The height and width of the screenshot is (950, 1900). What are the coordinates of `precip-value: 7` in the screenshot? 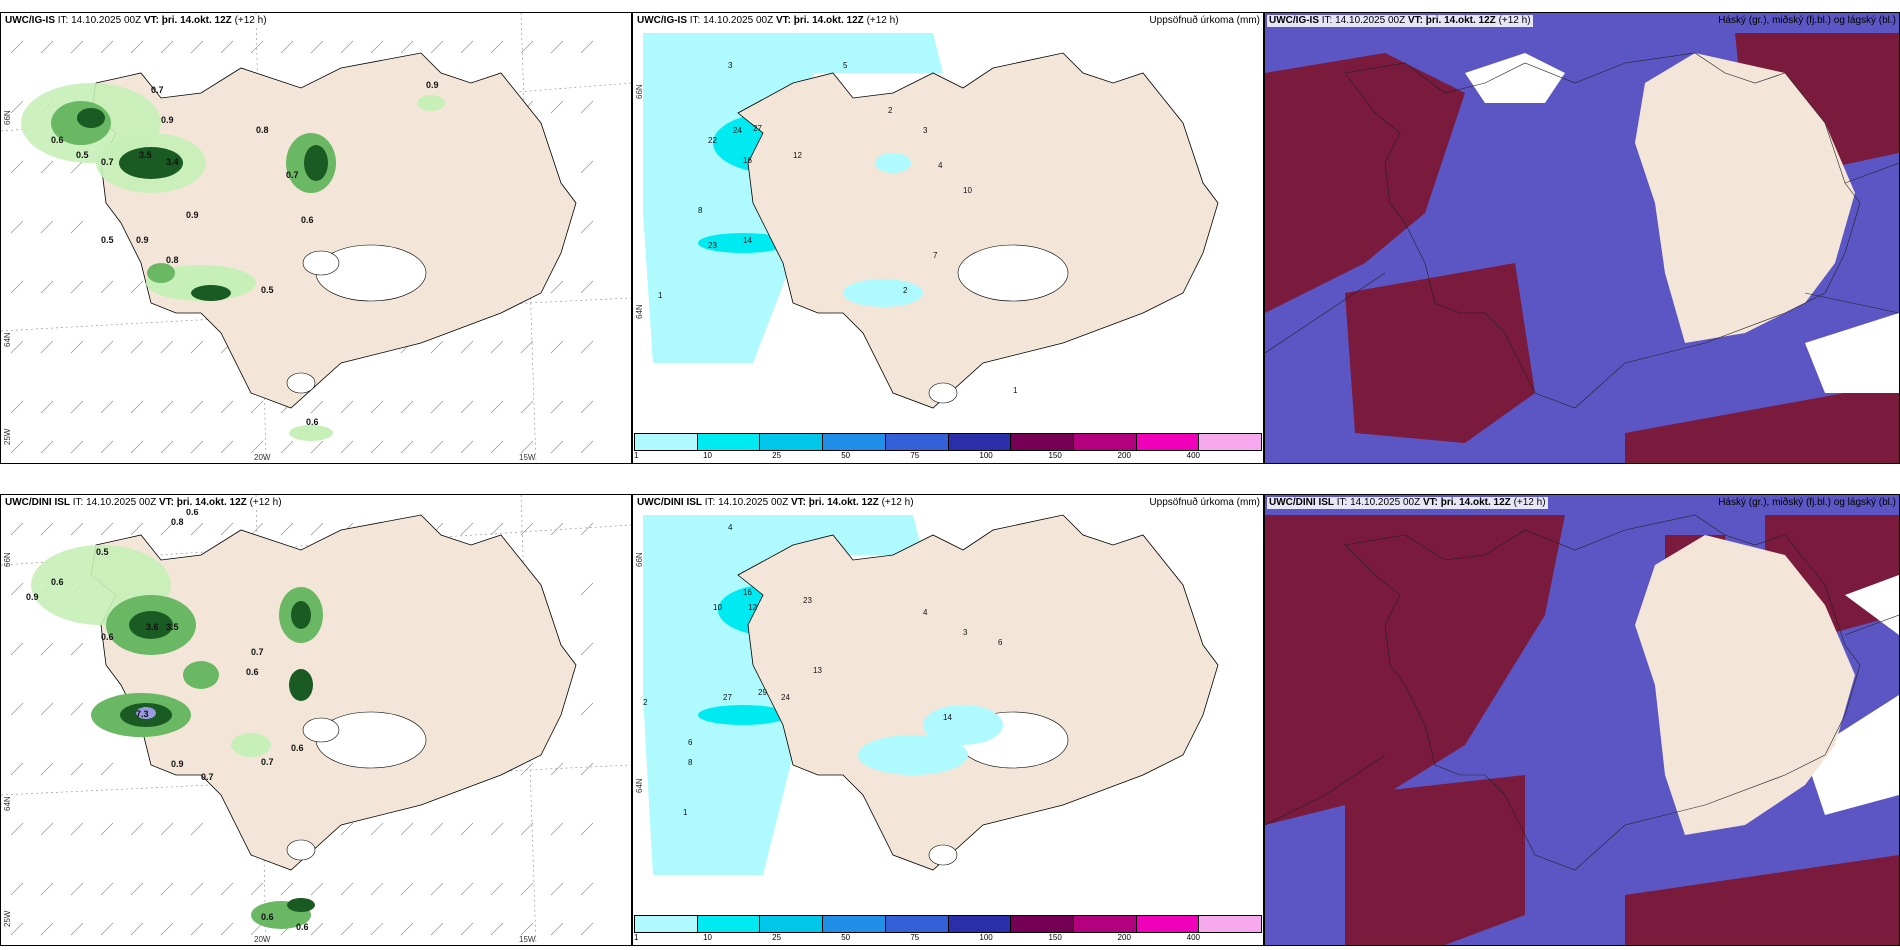 It's located at (935, 255).